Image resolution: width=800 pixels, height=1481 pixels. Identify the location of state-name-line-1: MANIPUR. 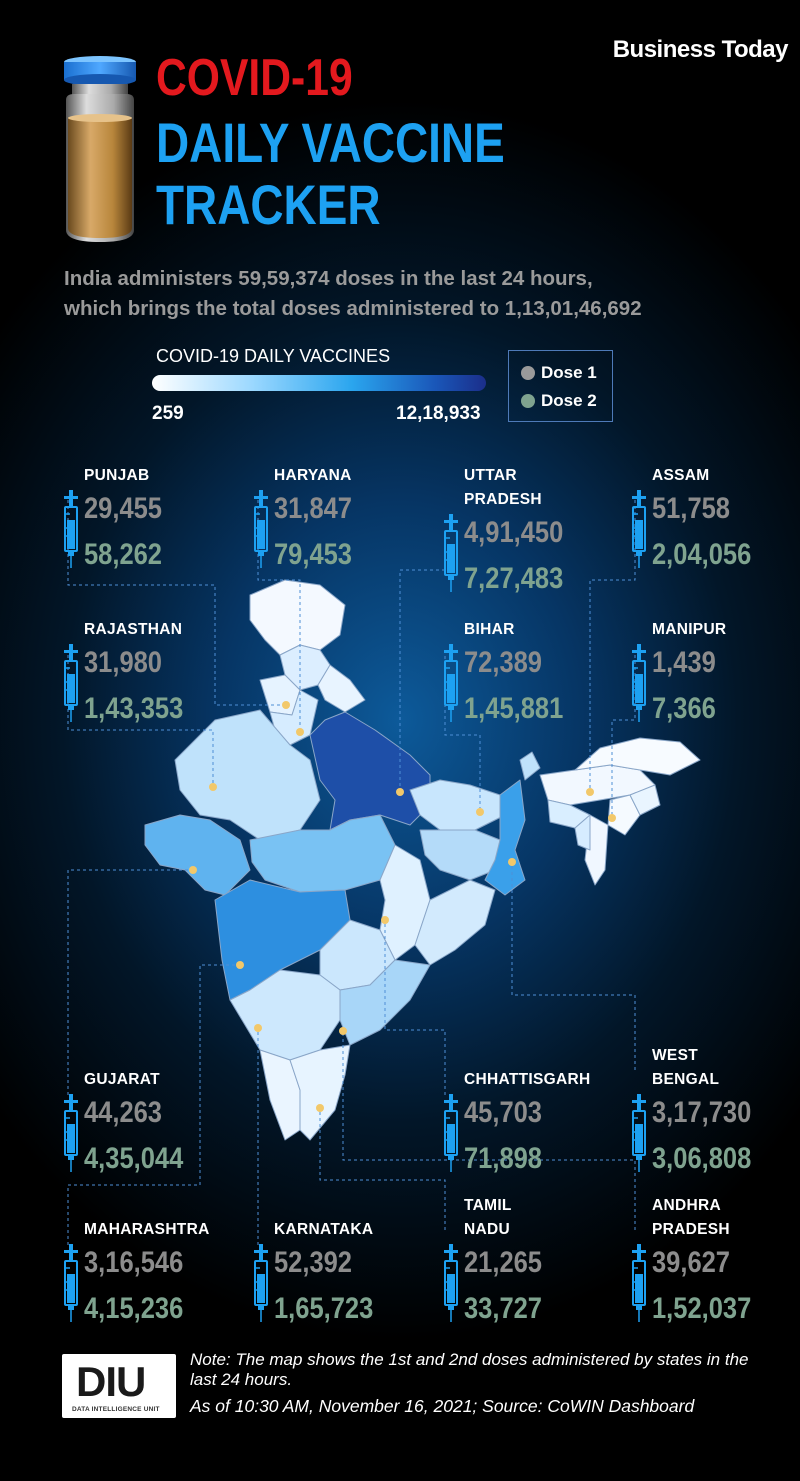
(689, 629).